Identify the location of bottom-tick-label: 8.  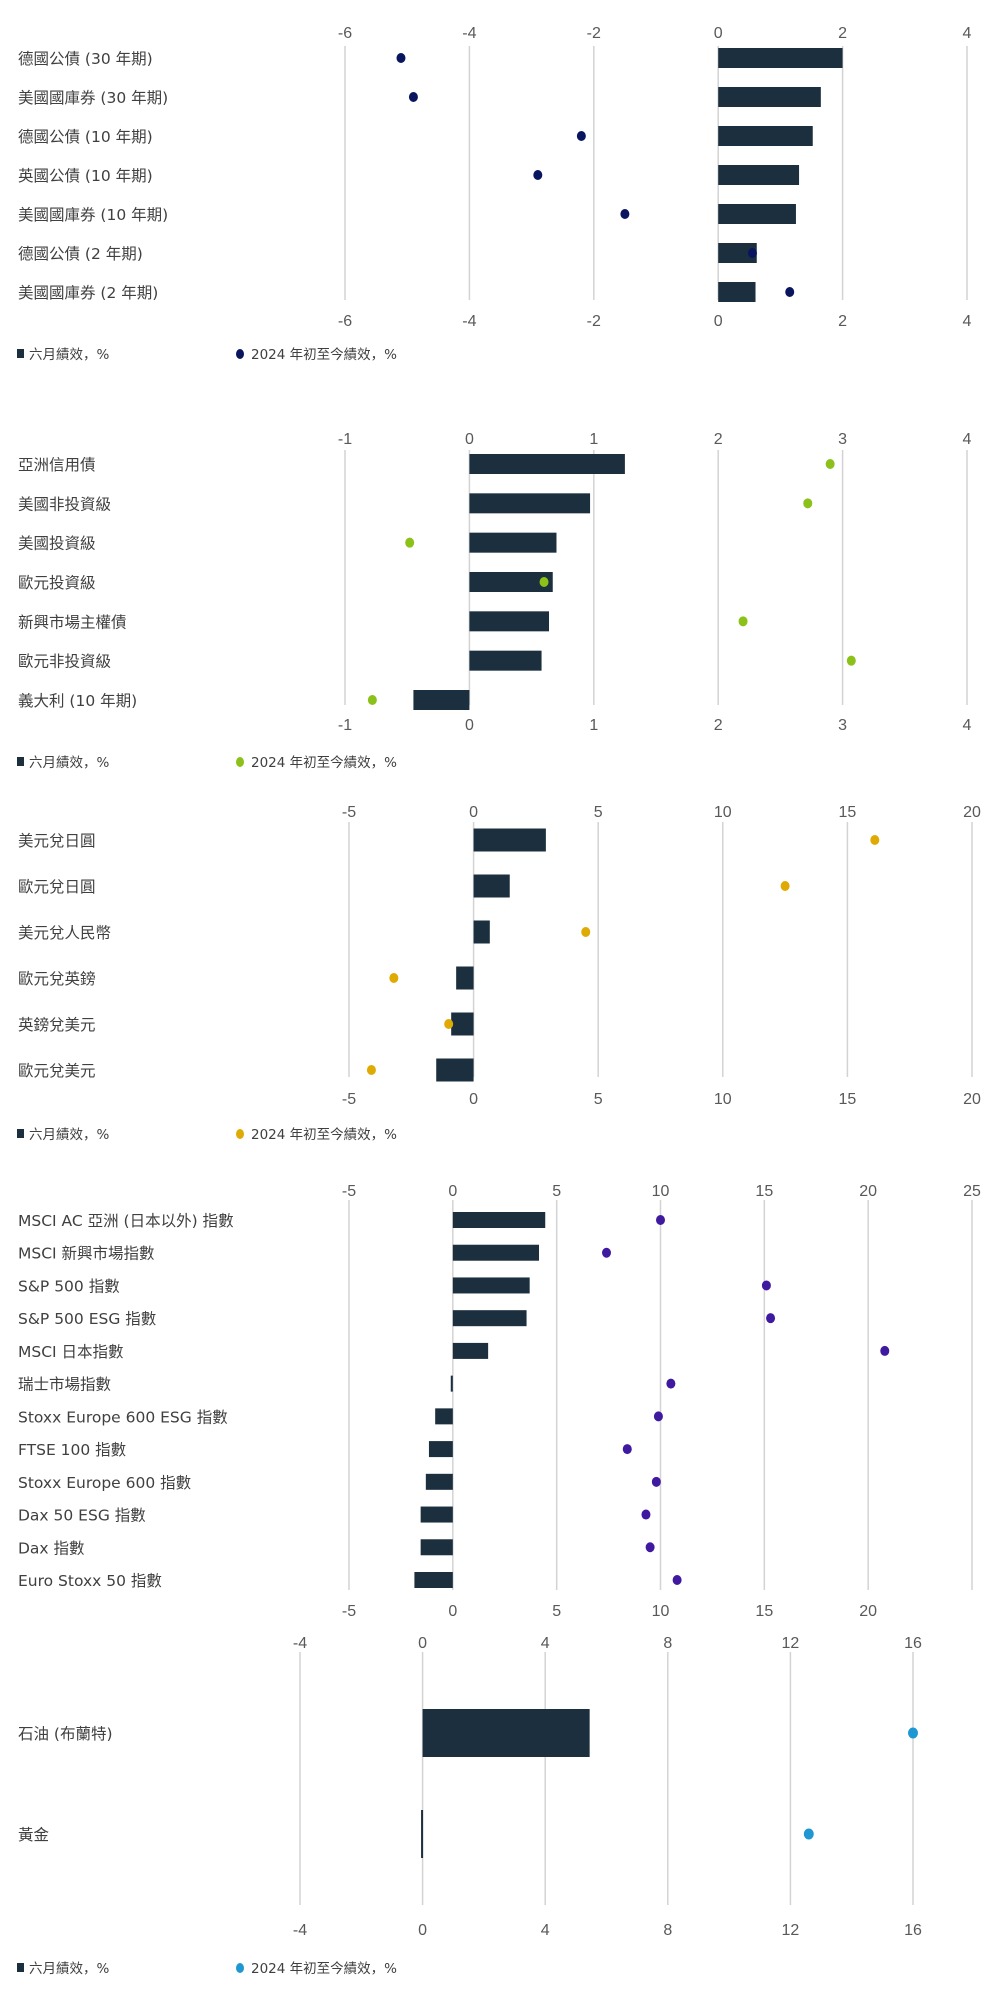
(667, 1930).